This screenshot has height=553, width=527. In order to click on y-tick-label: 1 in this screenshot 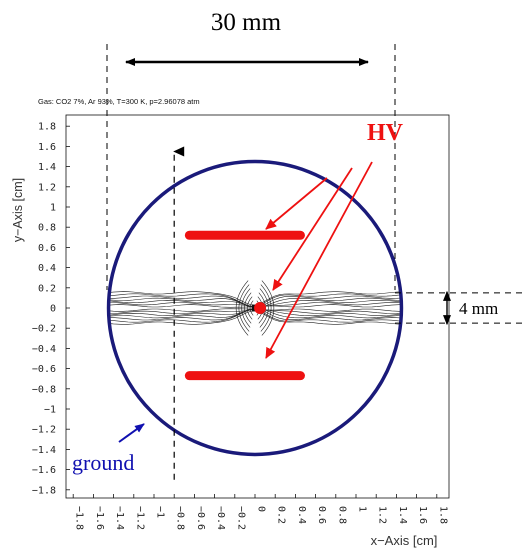, I will do `click(53, 208)`.